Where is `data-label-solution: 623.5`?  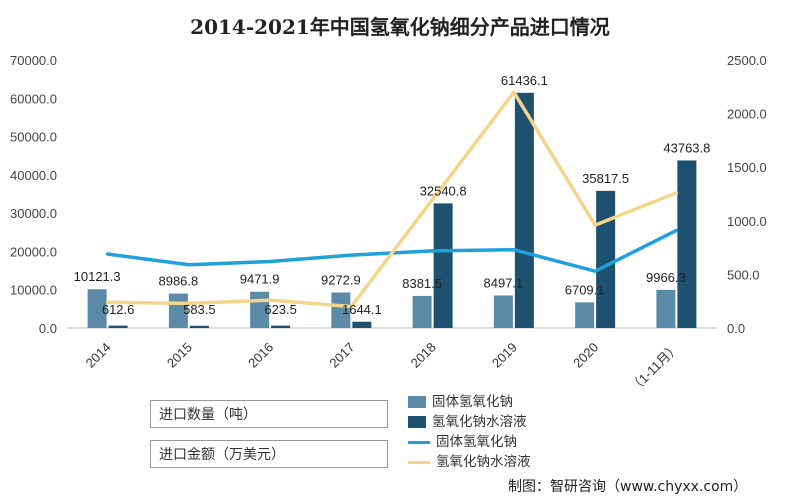
data-label-solution: 623.5 is located at coordinates (280, 309).